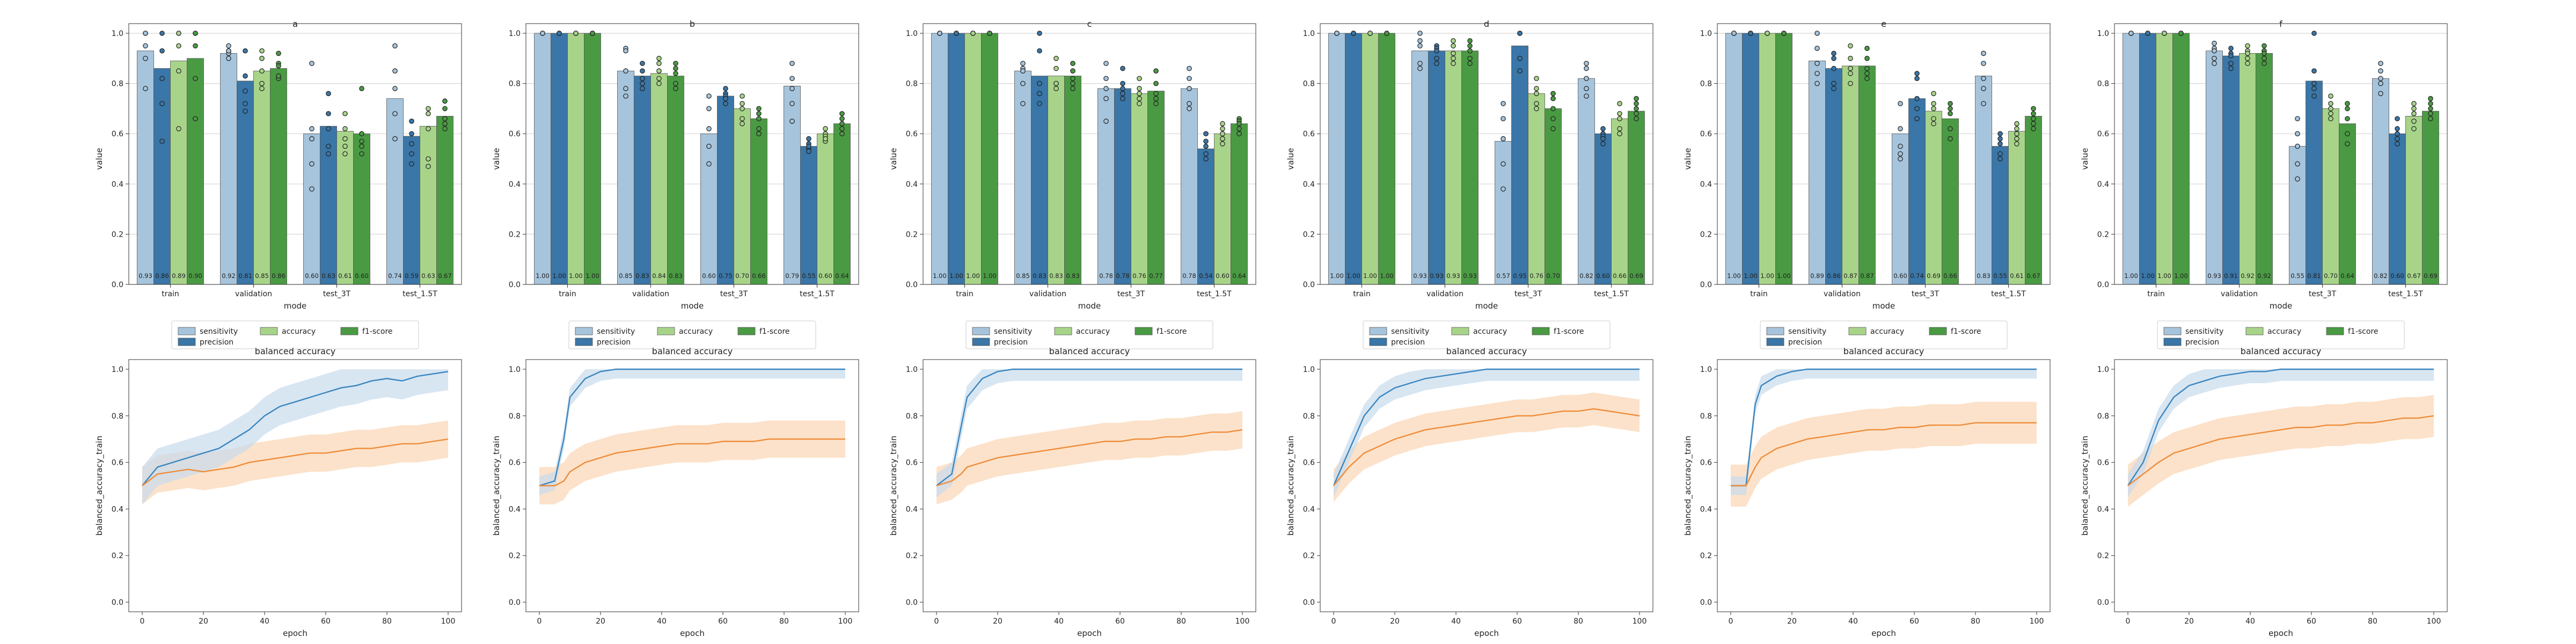 This screenshot has width=2576, height=644. What do you see at coordinates (2280, 633) in the screenshot?
I see `x-axis-label: epoch` at bounding box center [2280, 633].